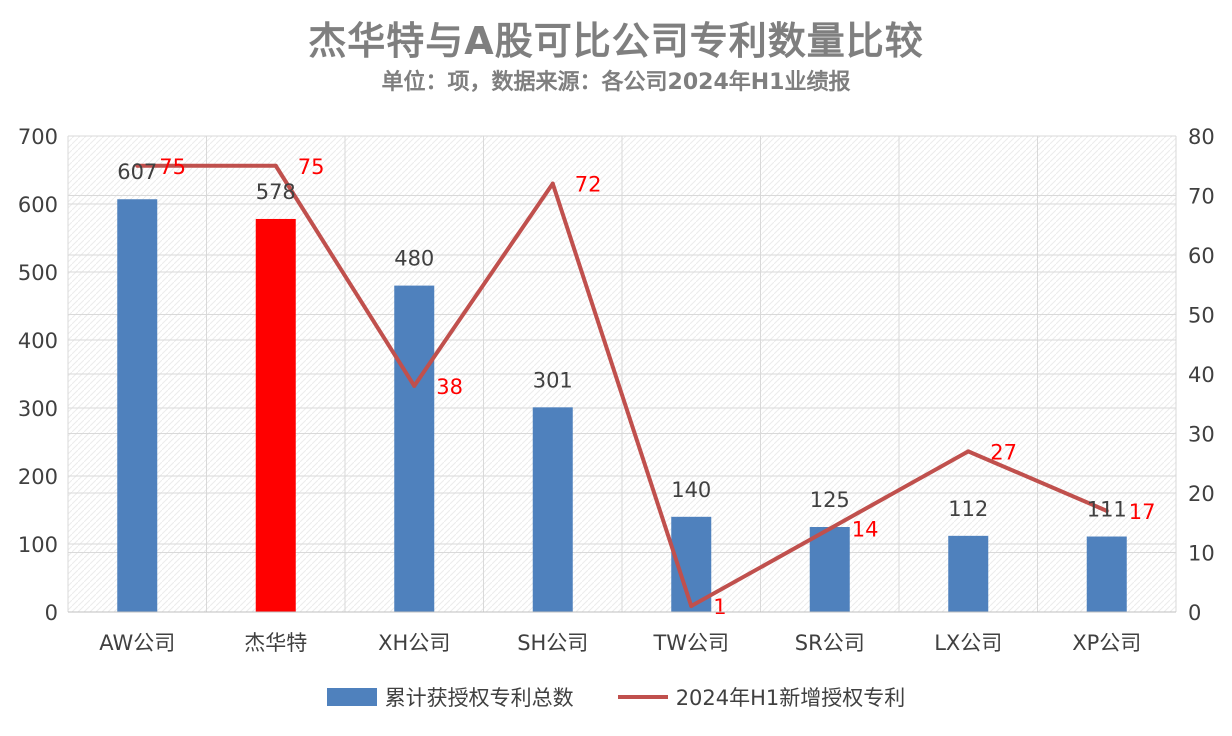  I want to click on y-left-tick-label: 100, so click(38, 545).